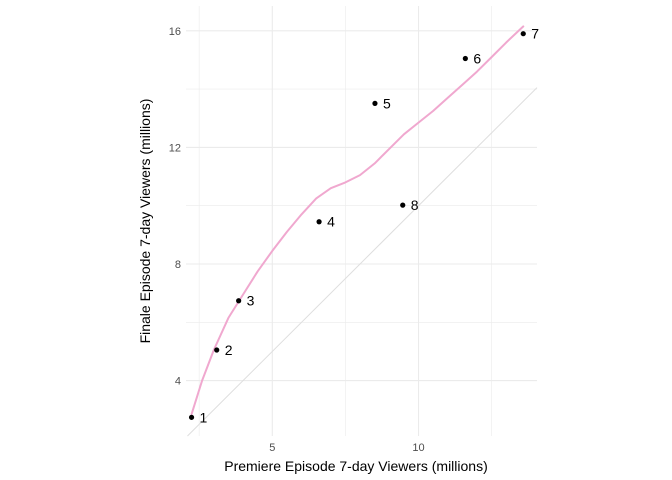  Describe the element at coordinates (145, 221) in the screenshot. I see `y-axis-title: Finale Episode 7-day Viewers (millions)` at that location.